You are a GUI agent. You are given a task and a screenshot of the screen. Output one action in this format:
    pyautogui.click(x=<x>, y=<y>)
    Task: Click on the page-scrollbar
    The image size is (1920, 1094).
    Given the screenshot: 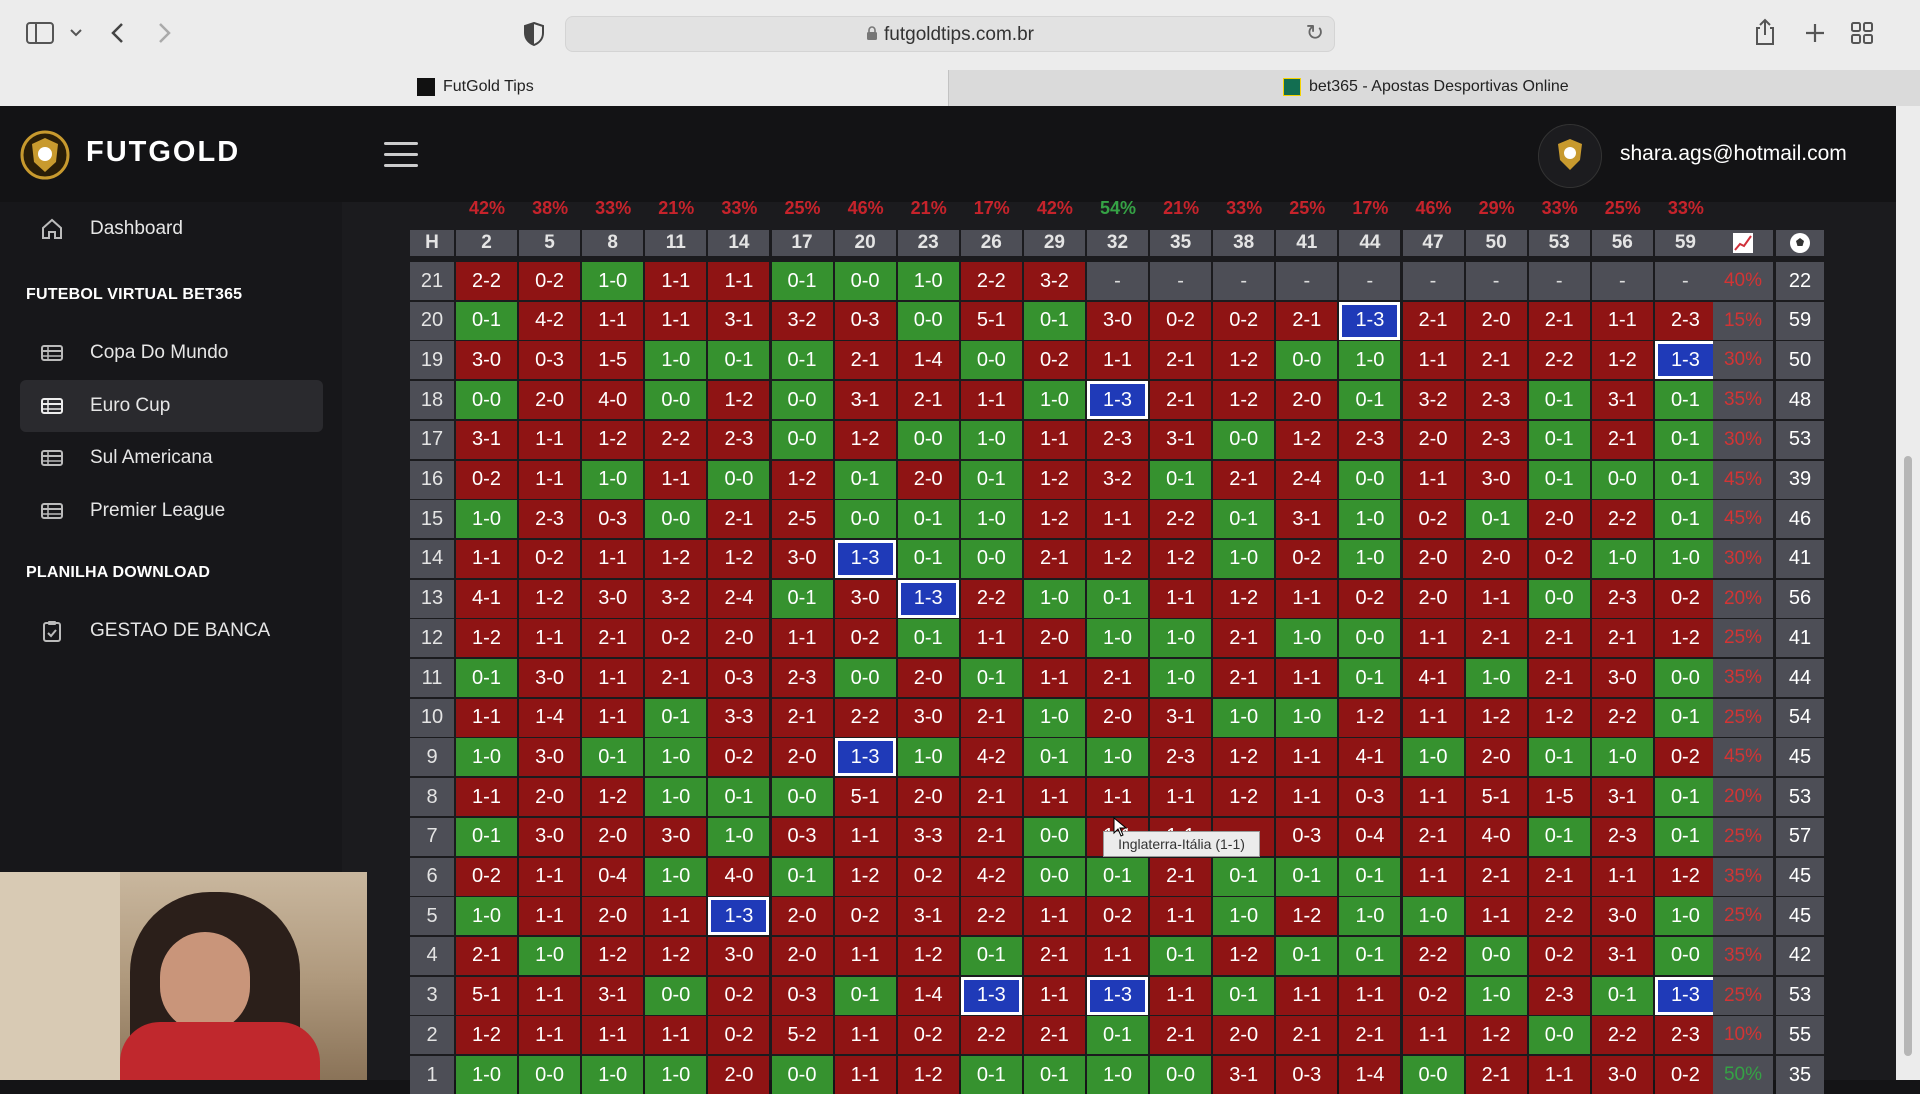 What is the action you would take?
    pyautogui.click(x=1908, y=593)
    